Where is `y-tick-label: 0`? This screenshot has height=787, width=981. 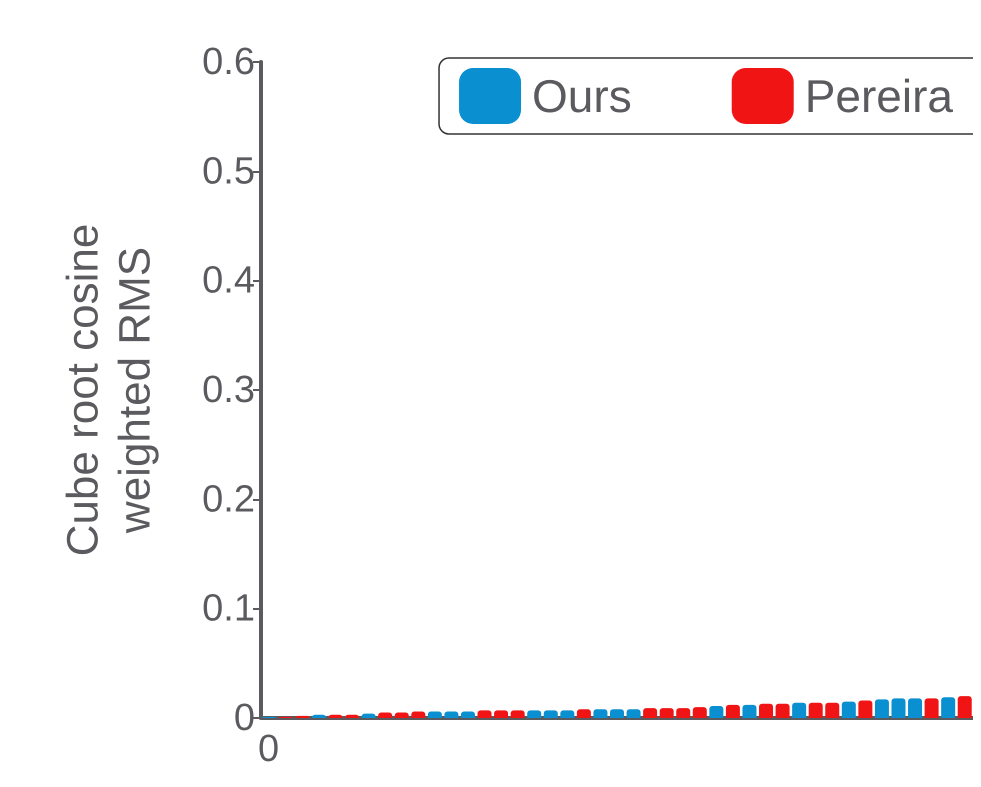
y-tick-label: 0 is located at coordinates (244, 718).